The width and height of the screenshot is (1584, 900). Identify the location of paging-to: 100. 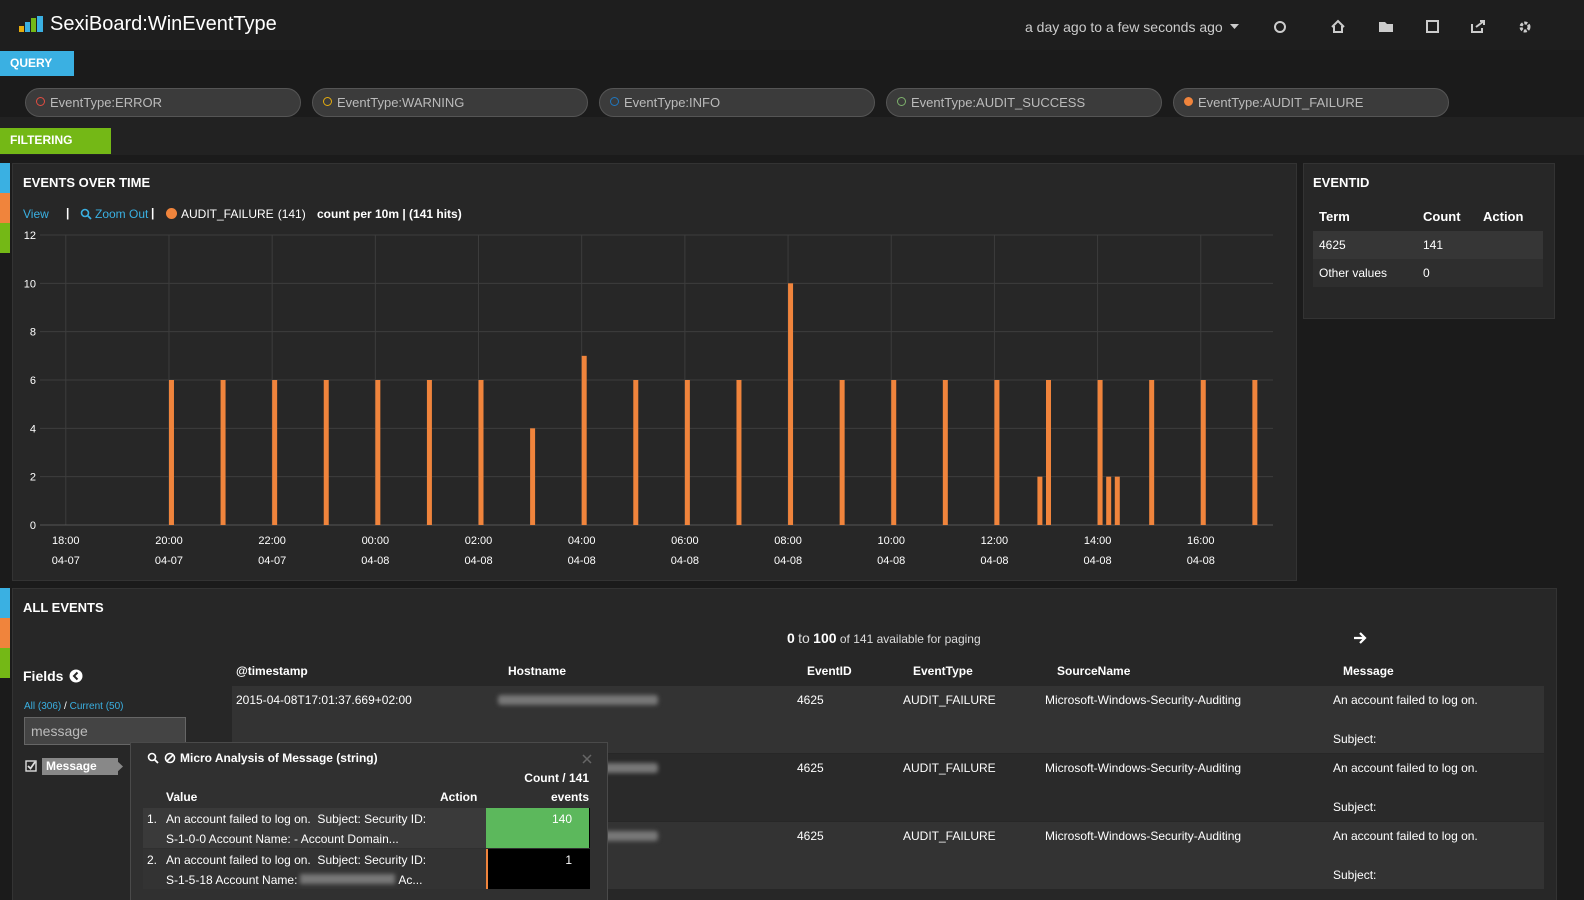
(825, 638).